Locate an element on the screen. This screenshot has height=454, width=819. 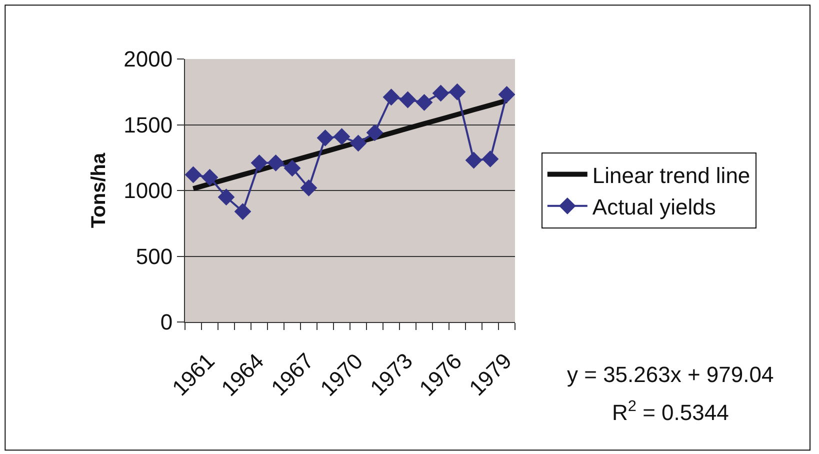
y-tick-label: 0 is located at coordinates (166, 322).